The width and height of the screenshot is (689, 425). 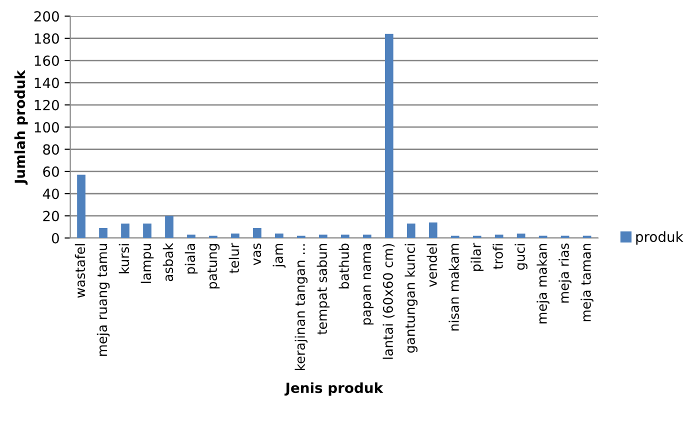 I want to click on x-tick-label: pilar, so click(x=477, y=256).